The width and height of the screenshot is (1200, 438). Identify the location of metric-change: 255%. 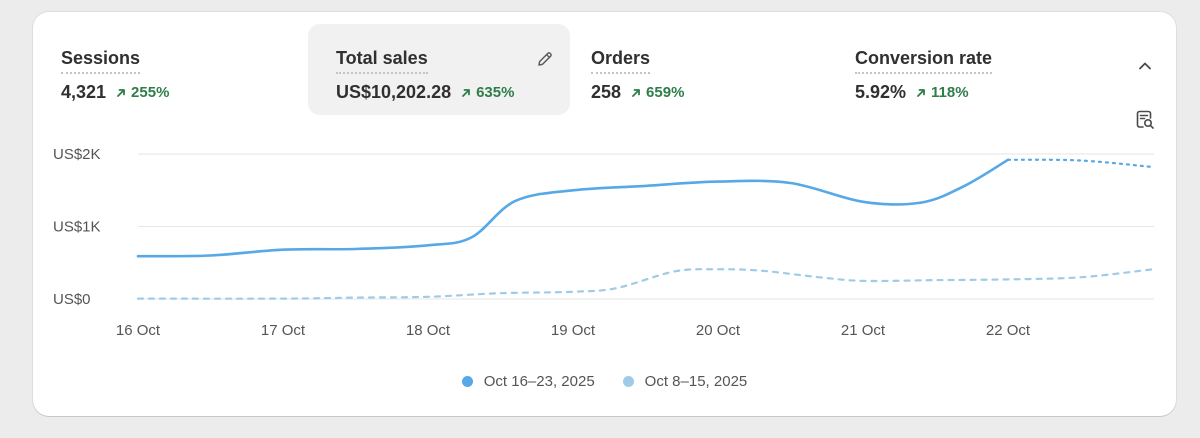
(142, 92).